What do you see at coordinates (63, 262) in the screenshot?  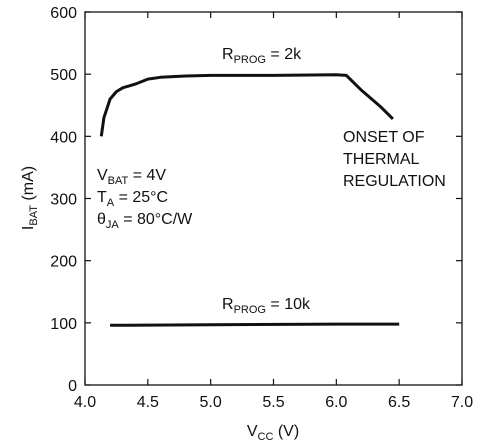 I see `y-tick-label: 200` at bounding box center [63, 262].